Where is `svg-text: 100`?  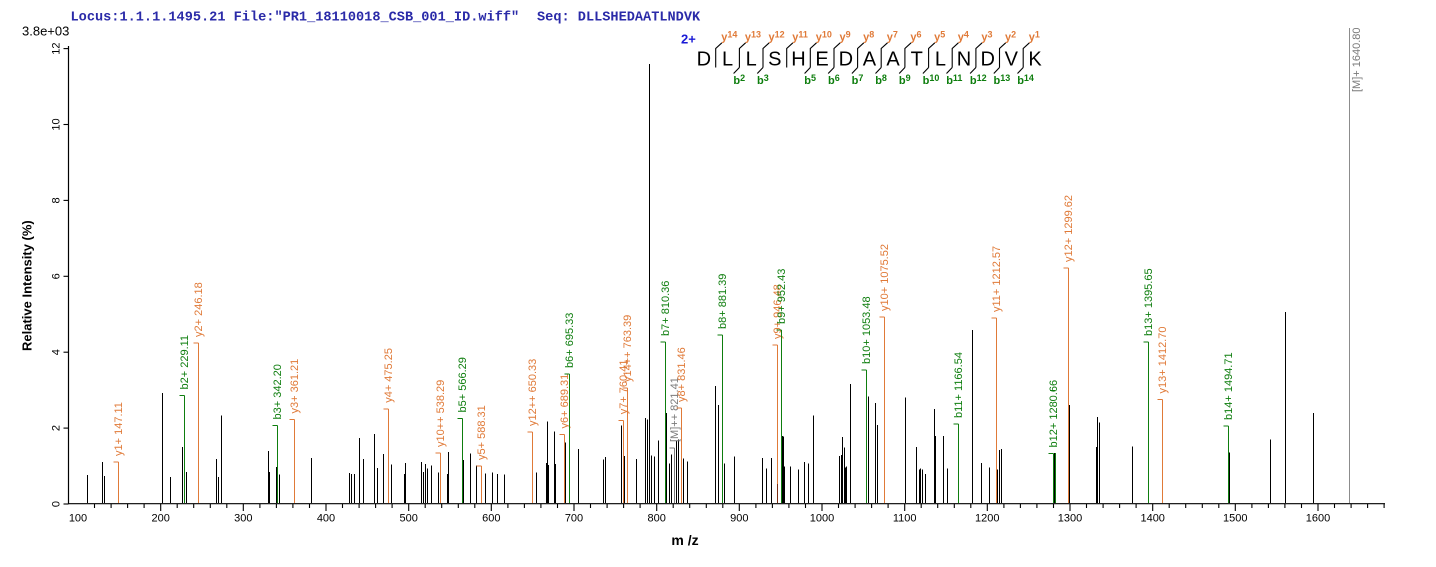 svg-text: 100 is located at coordinates (78, 519).